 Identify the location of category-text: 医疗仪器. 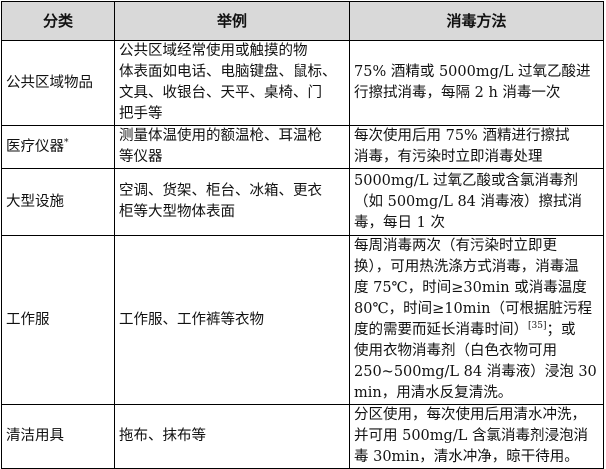
(35, 146).